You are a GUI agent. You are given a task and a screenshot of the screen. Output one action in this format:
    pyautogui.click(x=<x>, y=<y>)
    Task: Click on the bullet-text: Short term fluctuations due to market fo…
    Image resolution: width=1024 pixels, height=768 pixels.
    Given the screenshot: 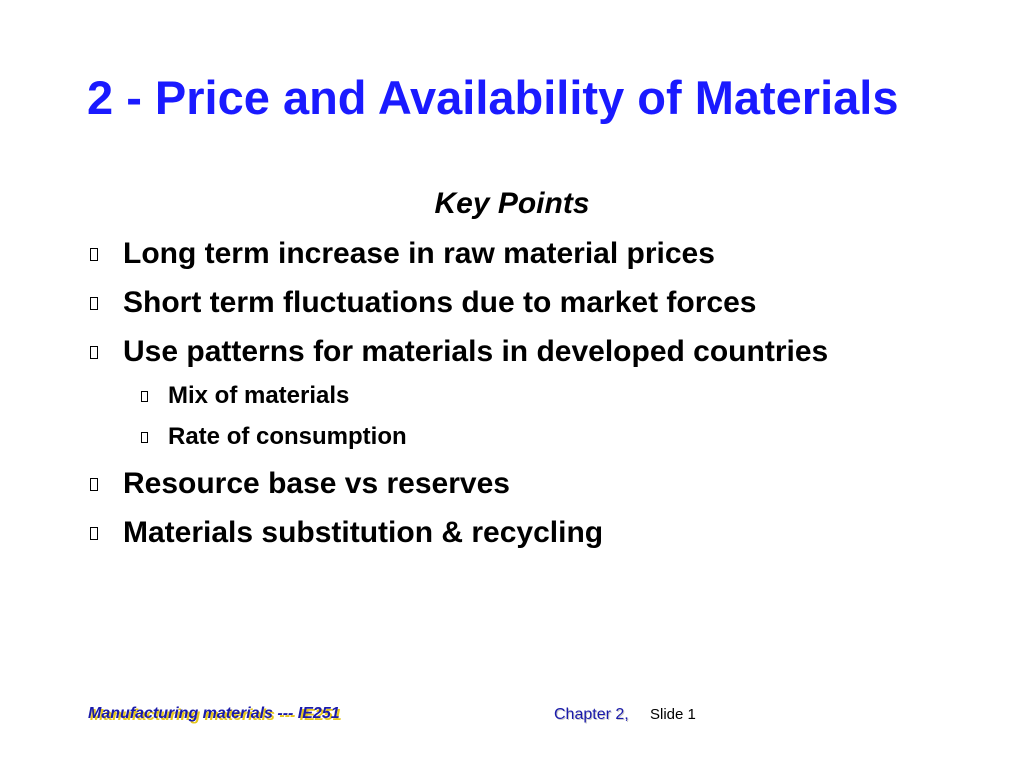 What is the action you would take?
    pyautogui.click(x=440, y=302)
    